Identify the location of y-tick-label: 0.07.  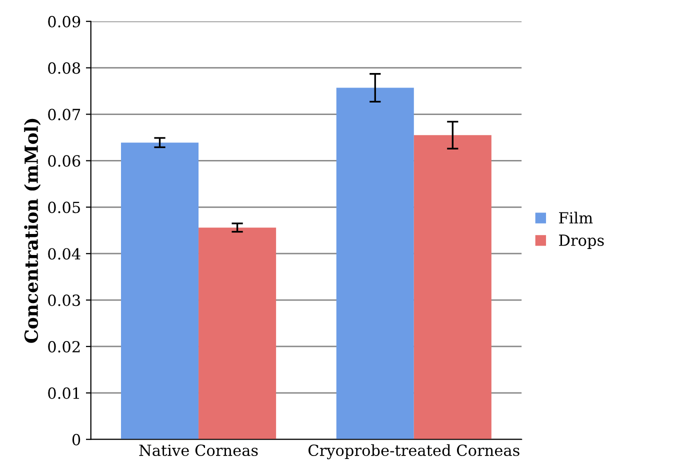
(64, 114).